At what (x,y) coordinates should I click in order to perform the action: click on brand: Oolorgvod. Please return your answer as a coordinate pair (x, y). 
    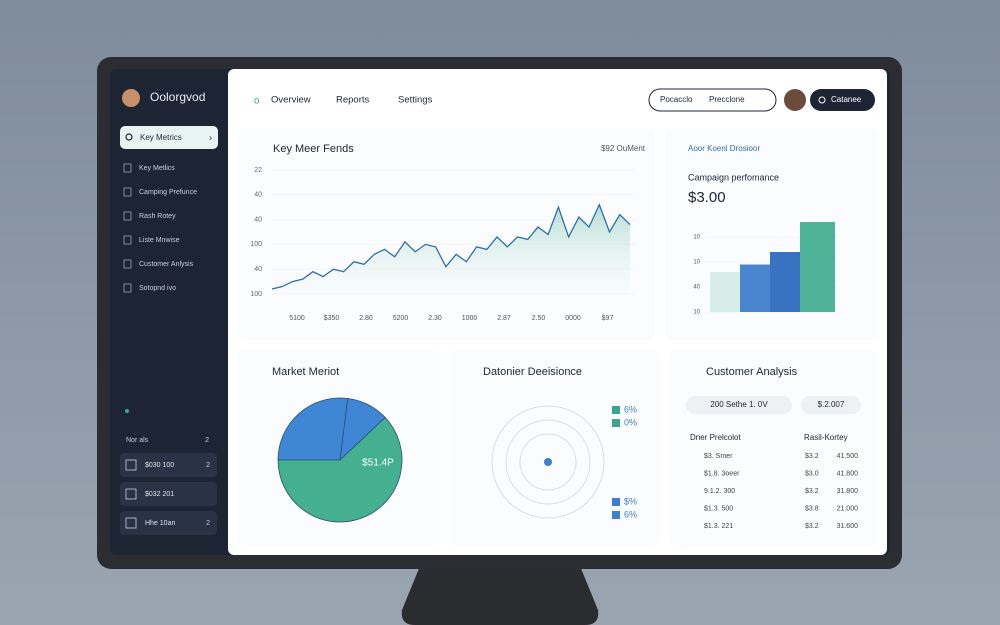
    Looking at the image, I should click on (177, 97).